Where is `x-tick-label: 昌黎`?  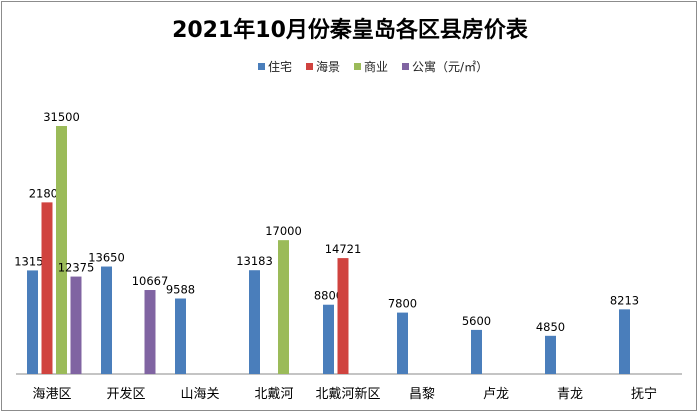 x-tick-label: 昌黎 is located at coordinates (422, 394).